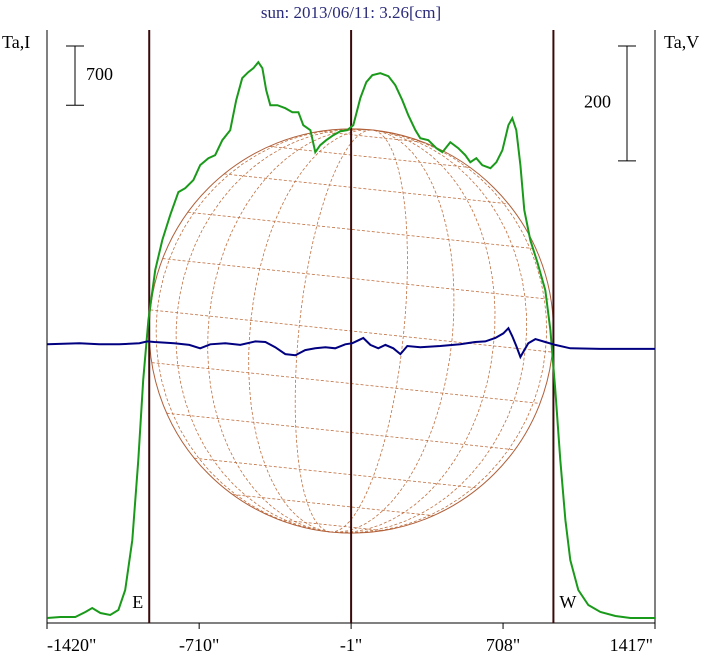 The height and width of the screenshot is (660, 706). I want to click on x-tick-label: 1417", so click(631, 645).